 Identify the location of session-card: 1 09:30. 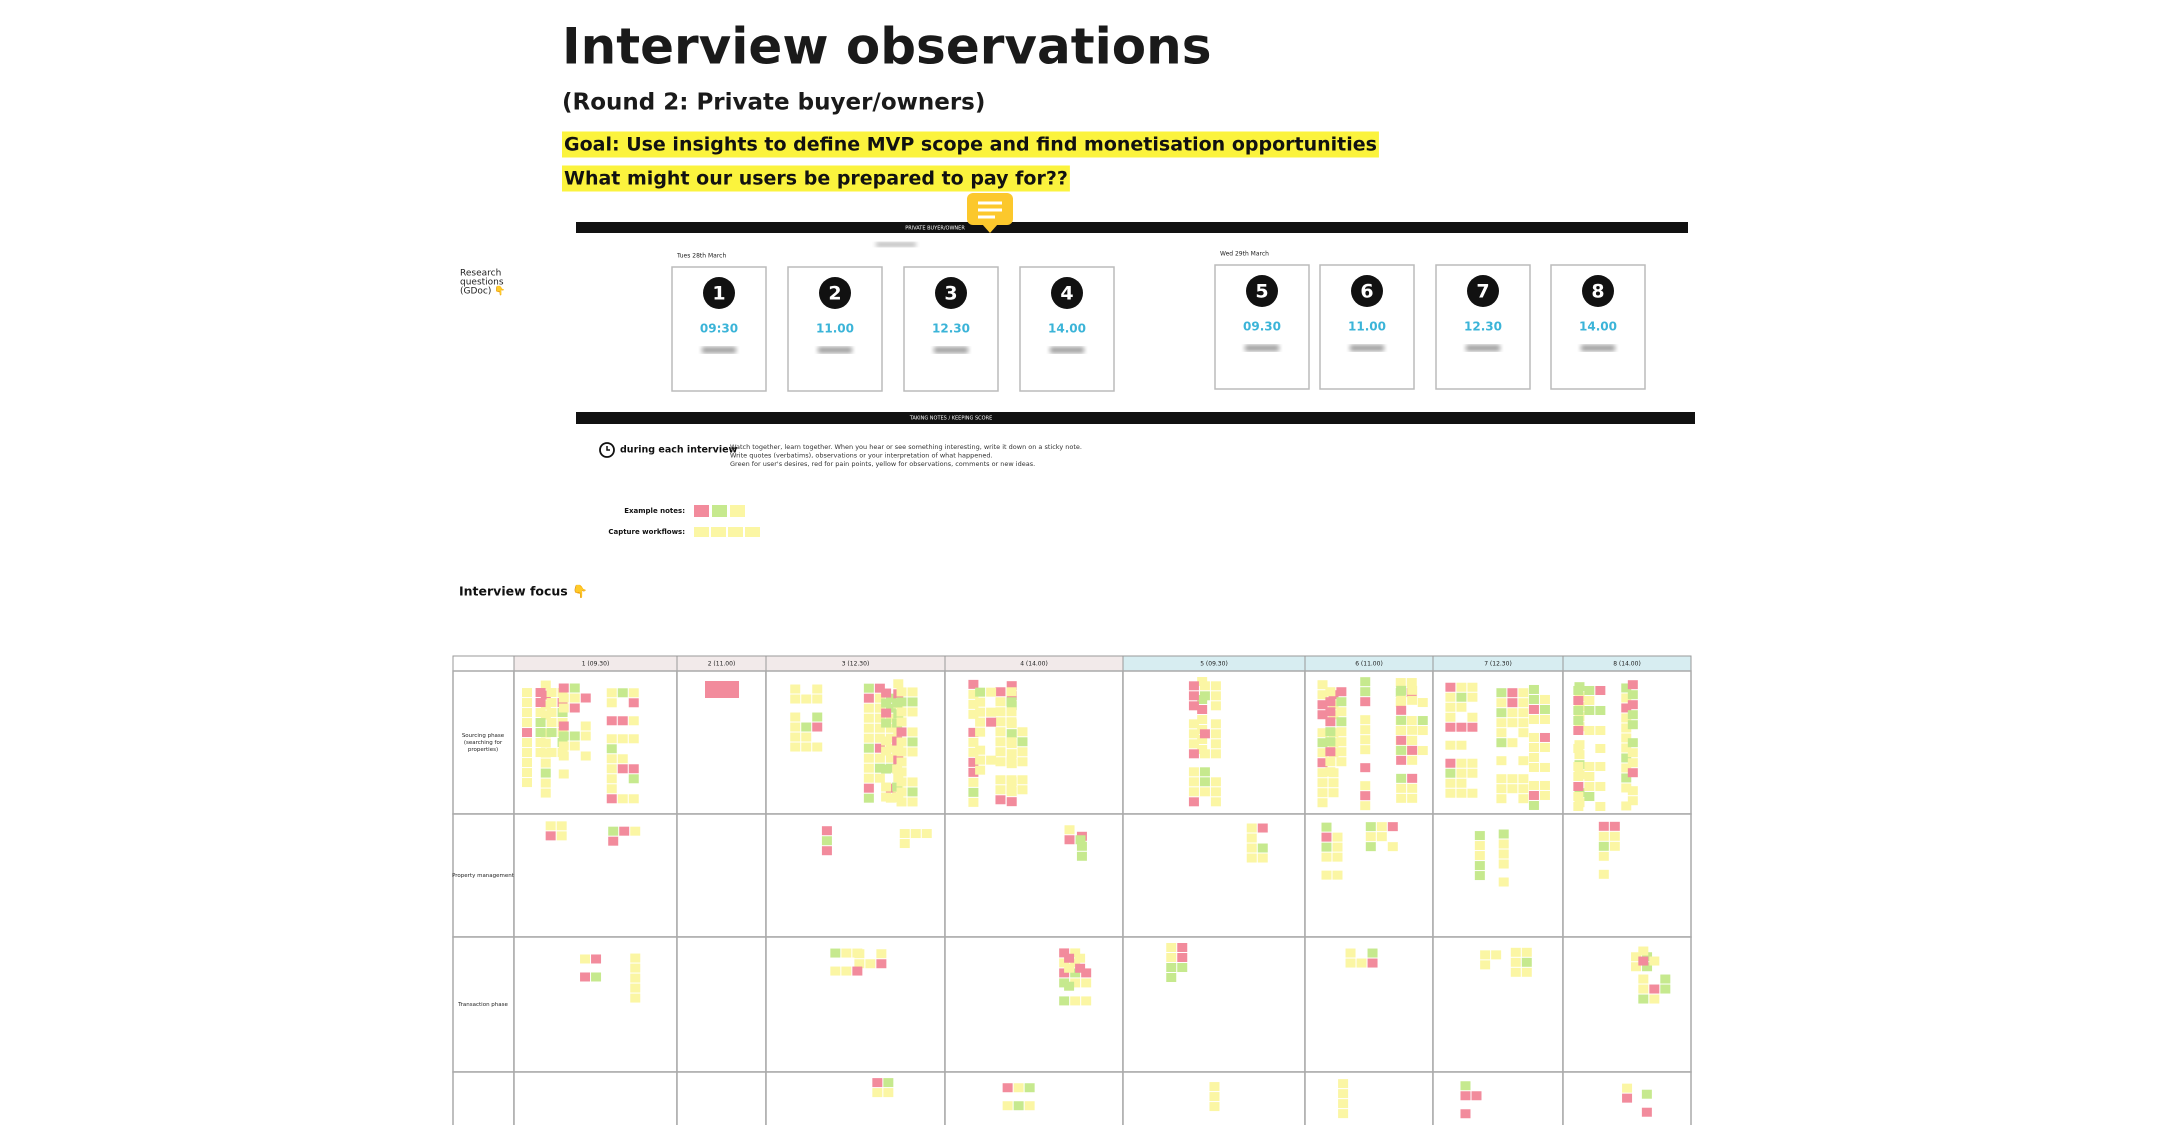
(719, 329).